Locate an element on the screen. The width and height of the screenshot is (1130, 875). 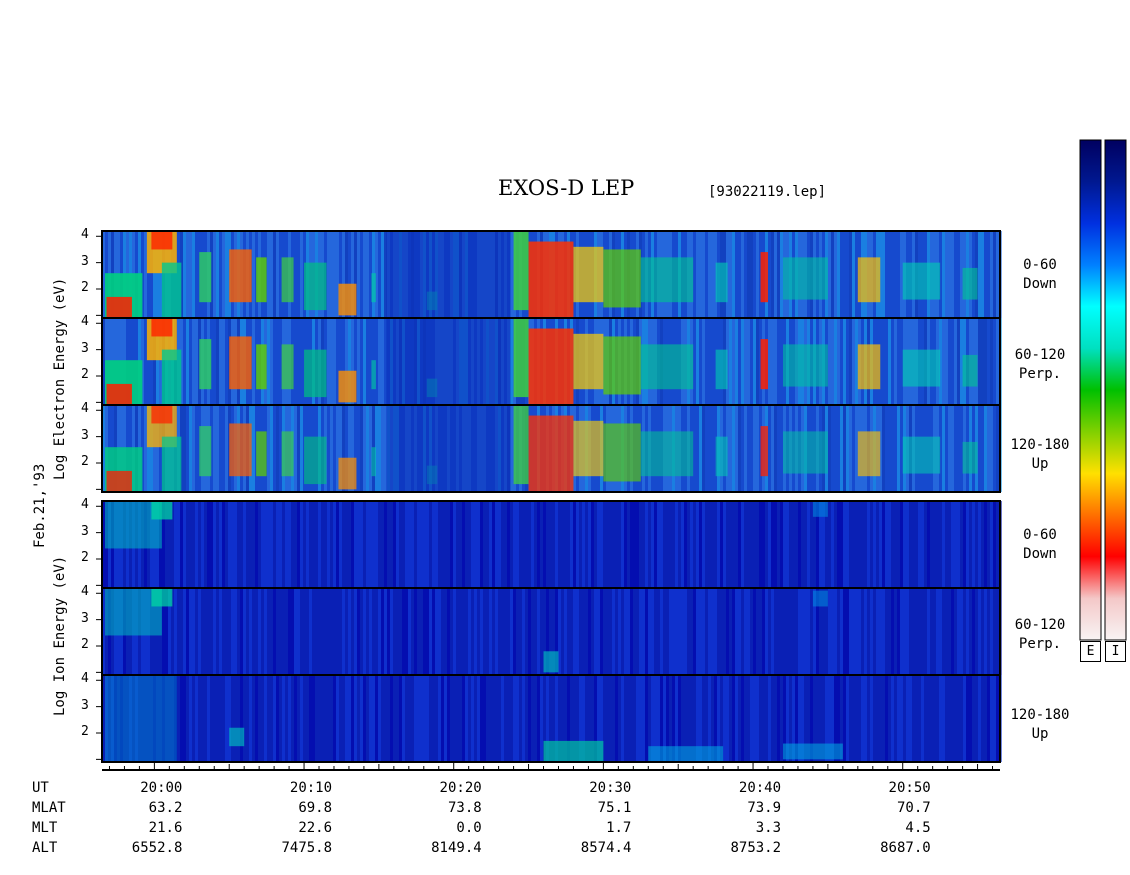
ephemeris-value: 6552.8 is located at coordinates (157, 848).